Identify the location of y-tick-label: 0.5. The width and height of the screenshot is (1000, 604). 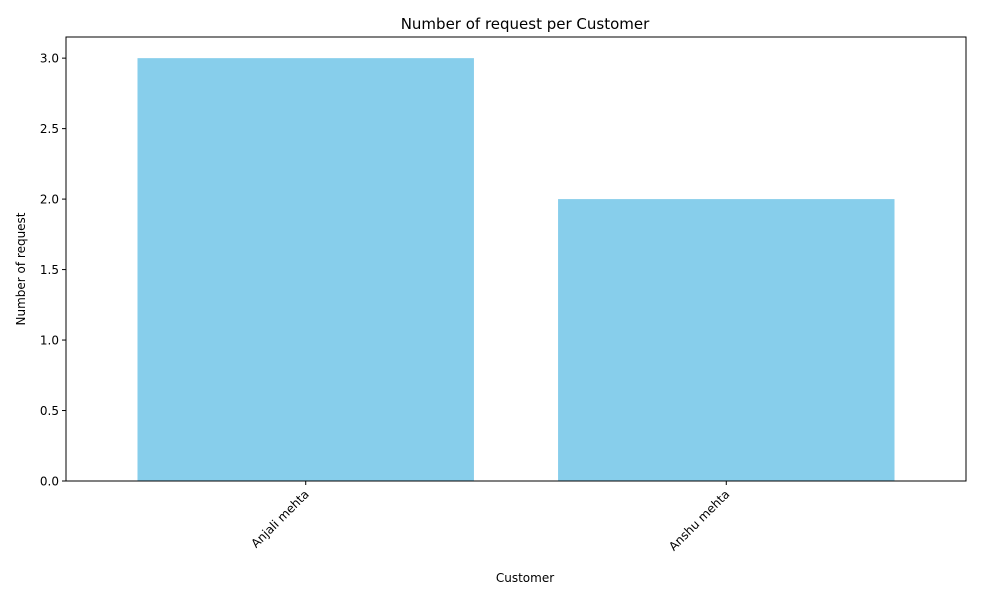
(49, 411).